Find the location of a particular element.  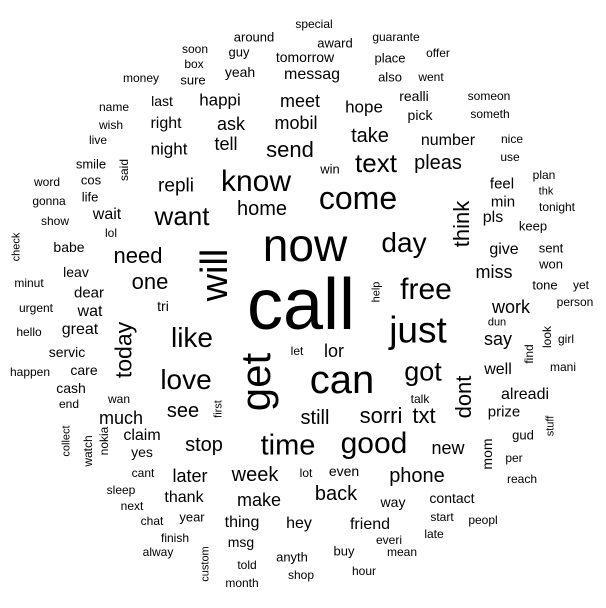

word-claim: claim is located at coordinates (142, 435).